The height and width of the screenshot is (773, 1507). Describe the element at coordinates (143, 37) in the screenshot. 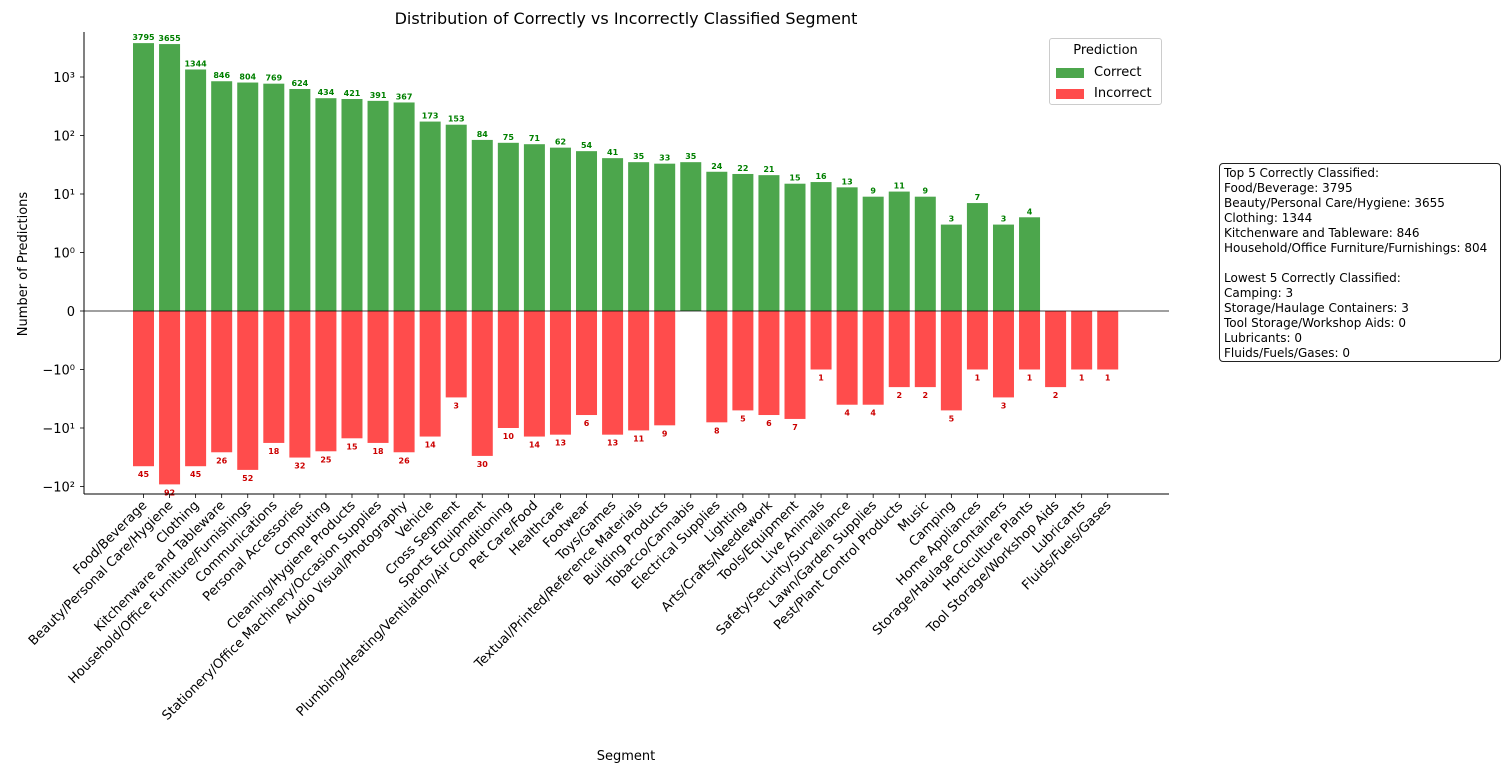

I see `bar-label-correct: 3795` at that location.